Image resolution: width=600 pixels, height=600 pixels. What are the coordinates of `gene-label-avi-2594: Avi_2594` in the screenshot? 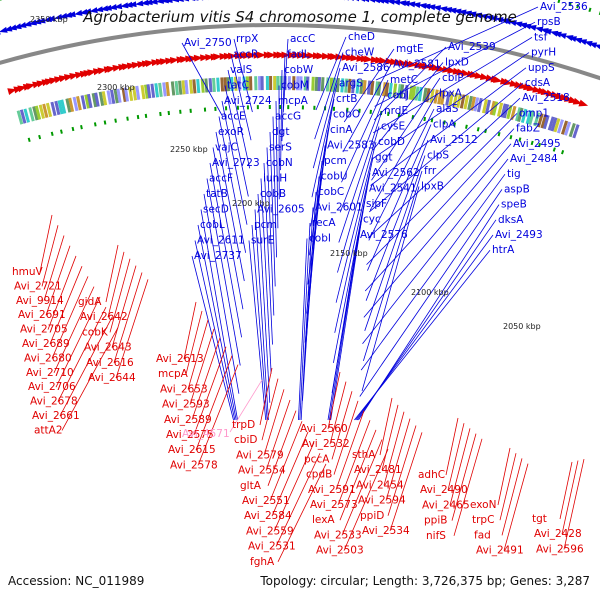 It's located at (382, 501).